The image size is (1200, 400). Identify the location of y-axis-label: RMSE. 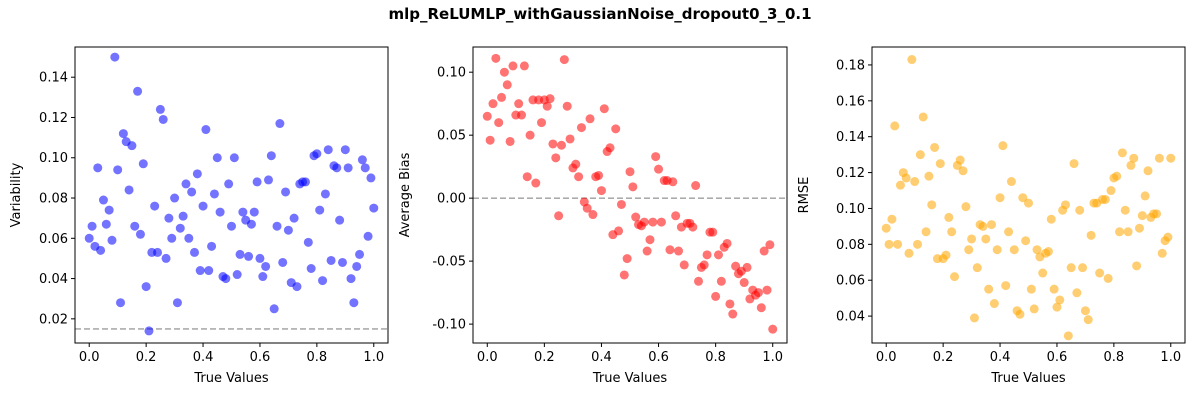
(804, 195).